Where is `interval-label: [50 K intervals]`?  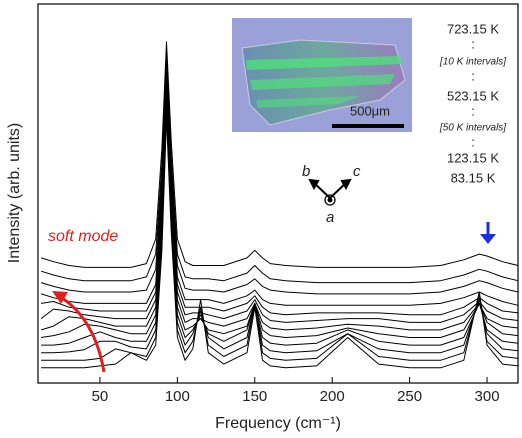 interval-label: [50 K intervals] is located at coordinates (472, 128).